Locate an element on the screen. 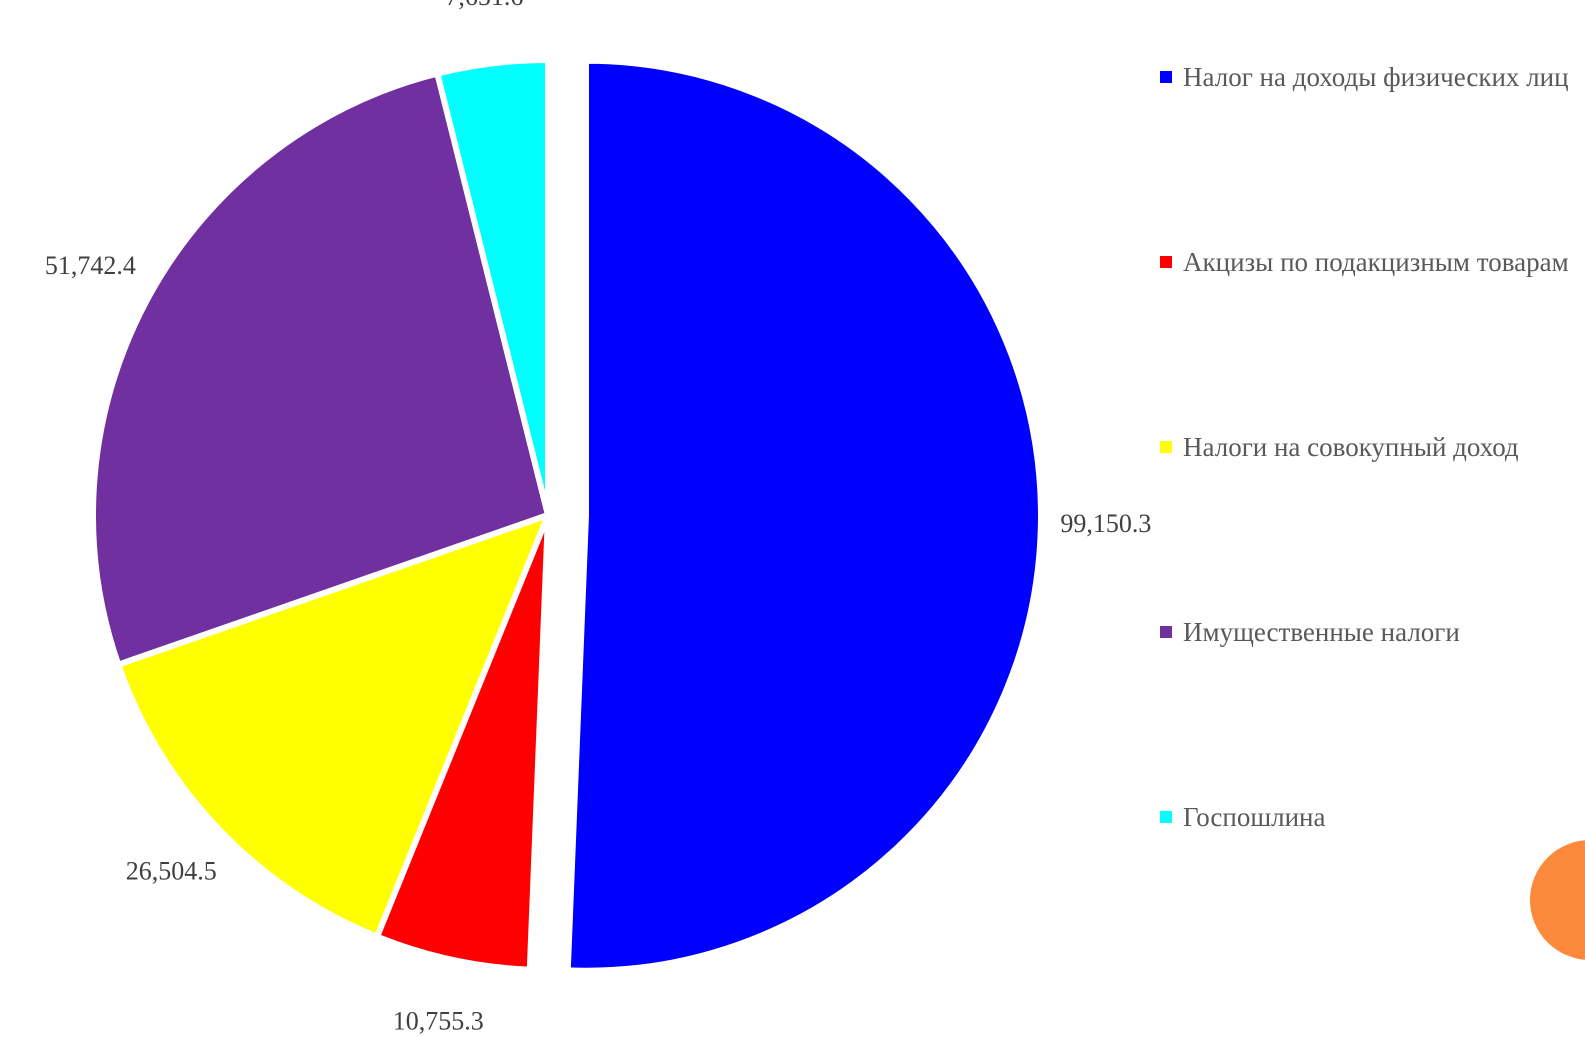 The width and height of the screenshot is (1585, 1038). data-label: 7,651.6 is located at coordinates (484, 5).